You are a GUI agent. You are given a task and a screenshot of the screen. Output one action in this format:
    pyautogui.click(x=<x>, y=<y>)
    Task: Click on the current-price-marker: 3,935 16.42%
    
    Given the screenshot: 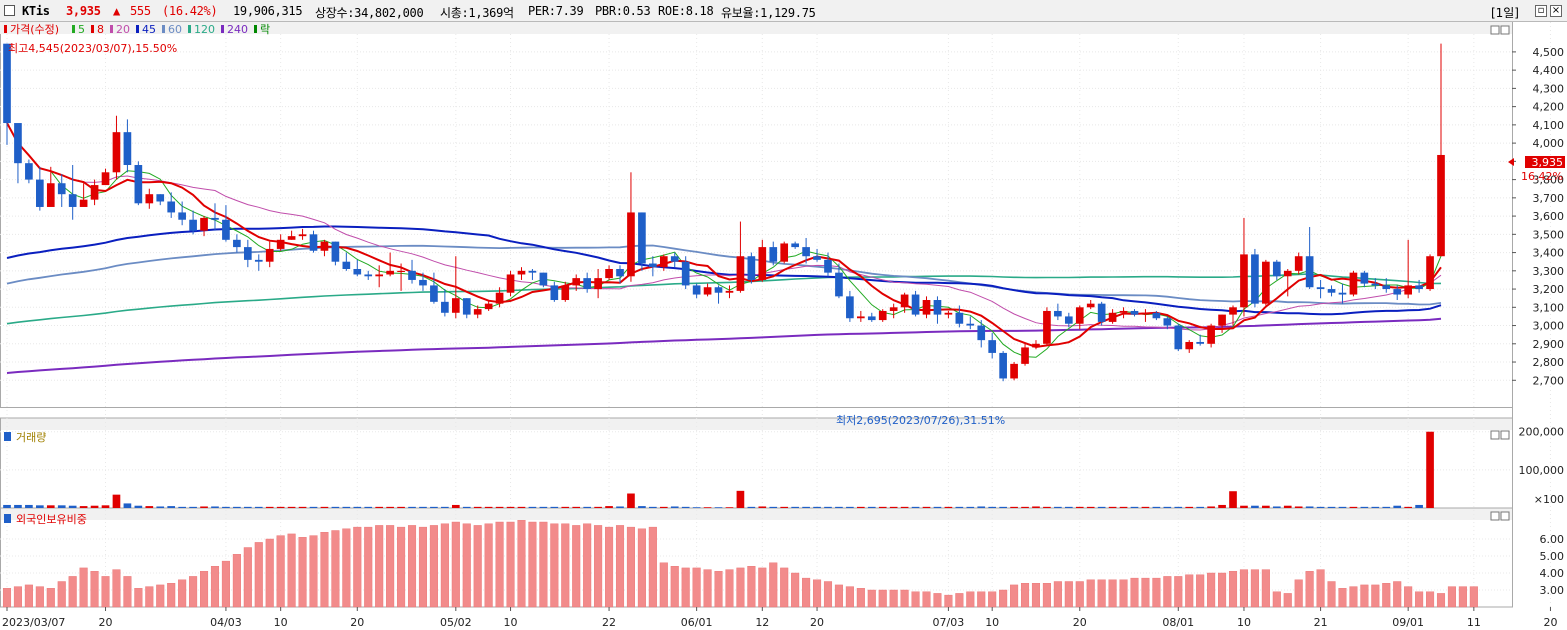 What is the action you would take?
    pyautogui.click(x=1536, y=169)
    